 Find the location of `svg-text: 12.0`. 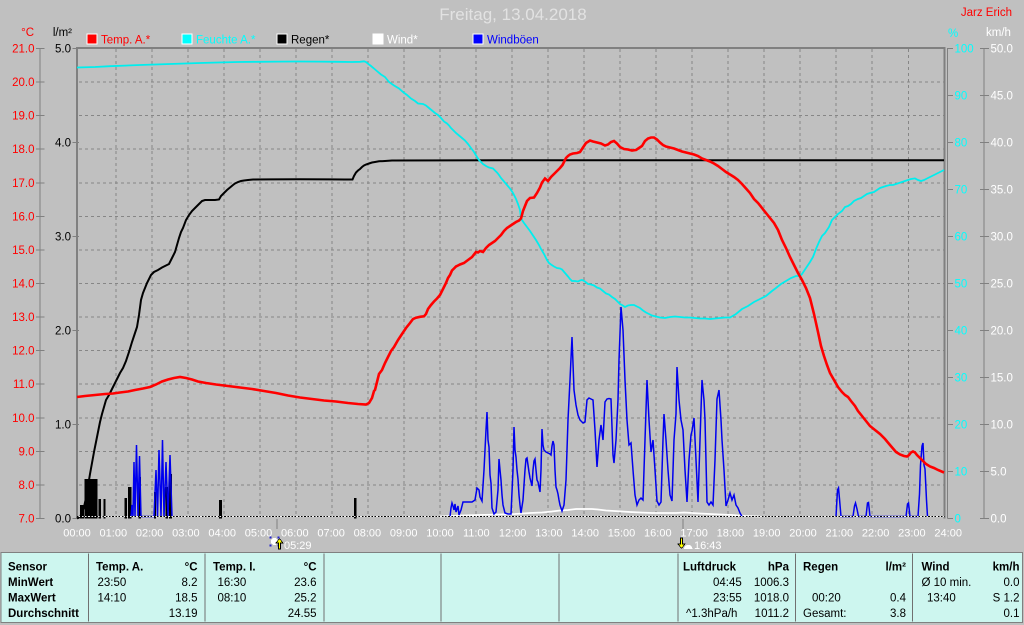

svg-text: 12.0 is located at coordinates (23, 352).